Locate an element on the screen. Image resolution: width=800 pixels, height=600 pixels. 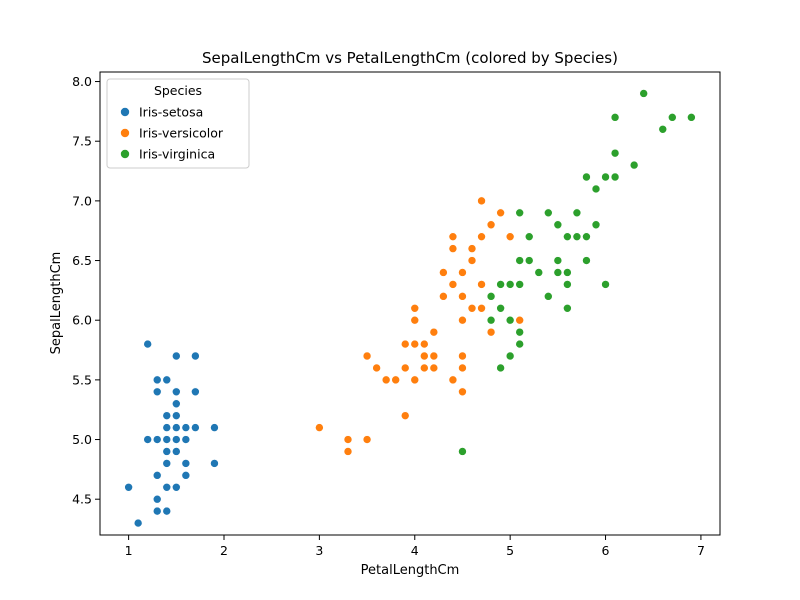
y-tick-label: 5.0 is located at coordinates (82, 439).